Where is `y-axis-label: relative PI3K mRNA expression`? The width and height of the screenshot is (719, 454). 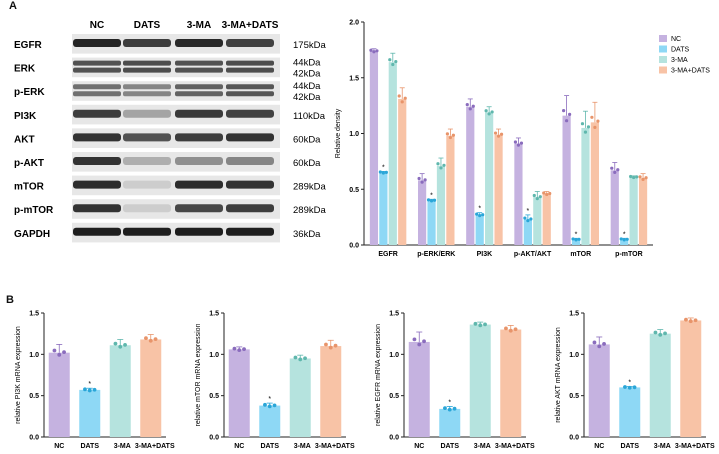 y-axis-label: relative PI3K mRNA expression is located at coordinates (18, 375).